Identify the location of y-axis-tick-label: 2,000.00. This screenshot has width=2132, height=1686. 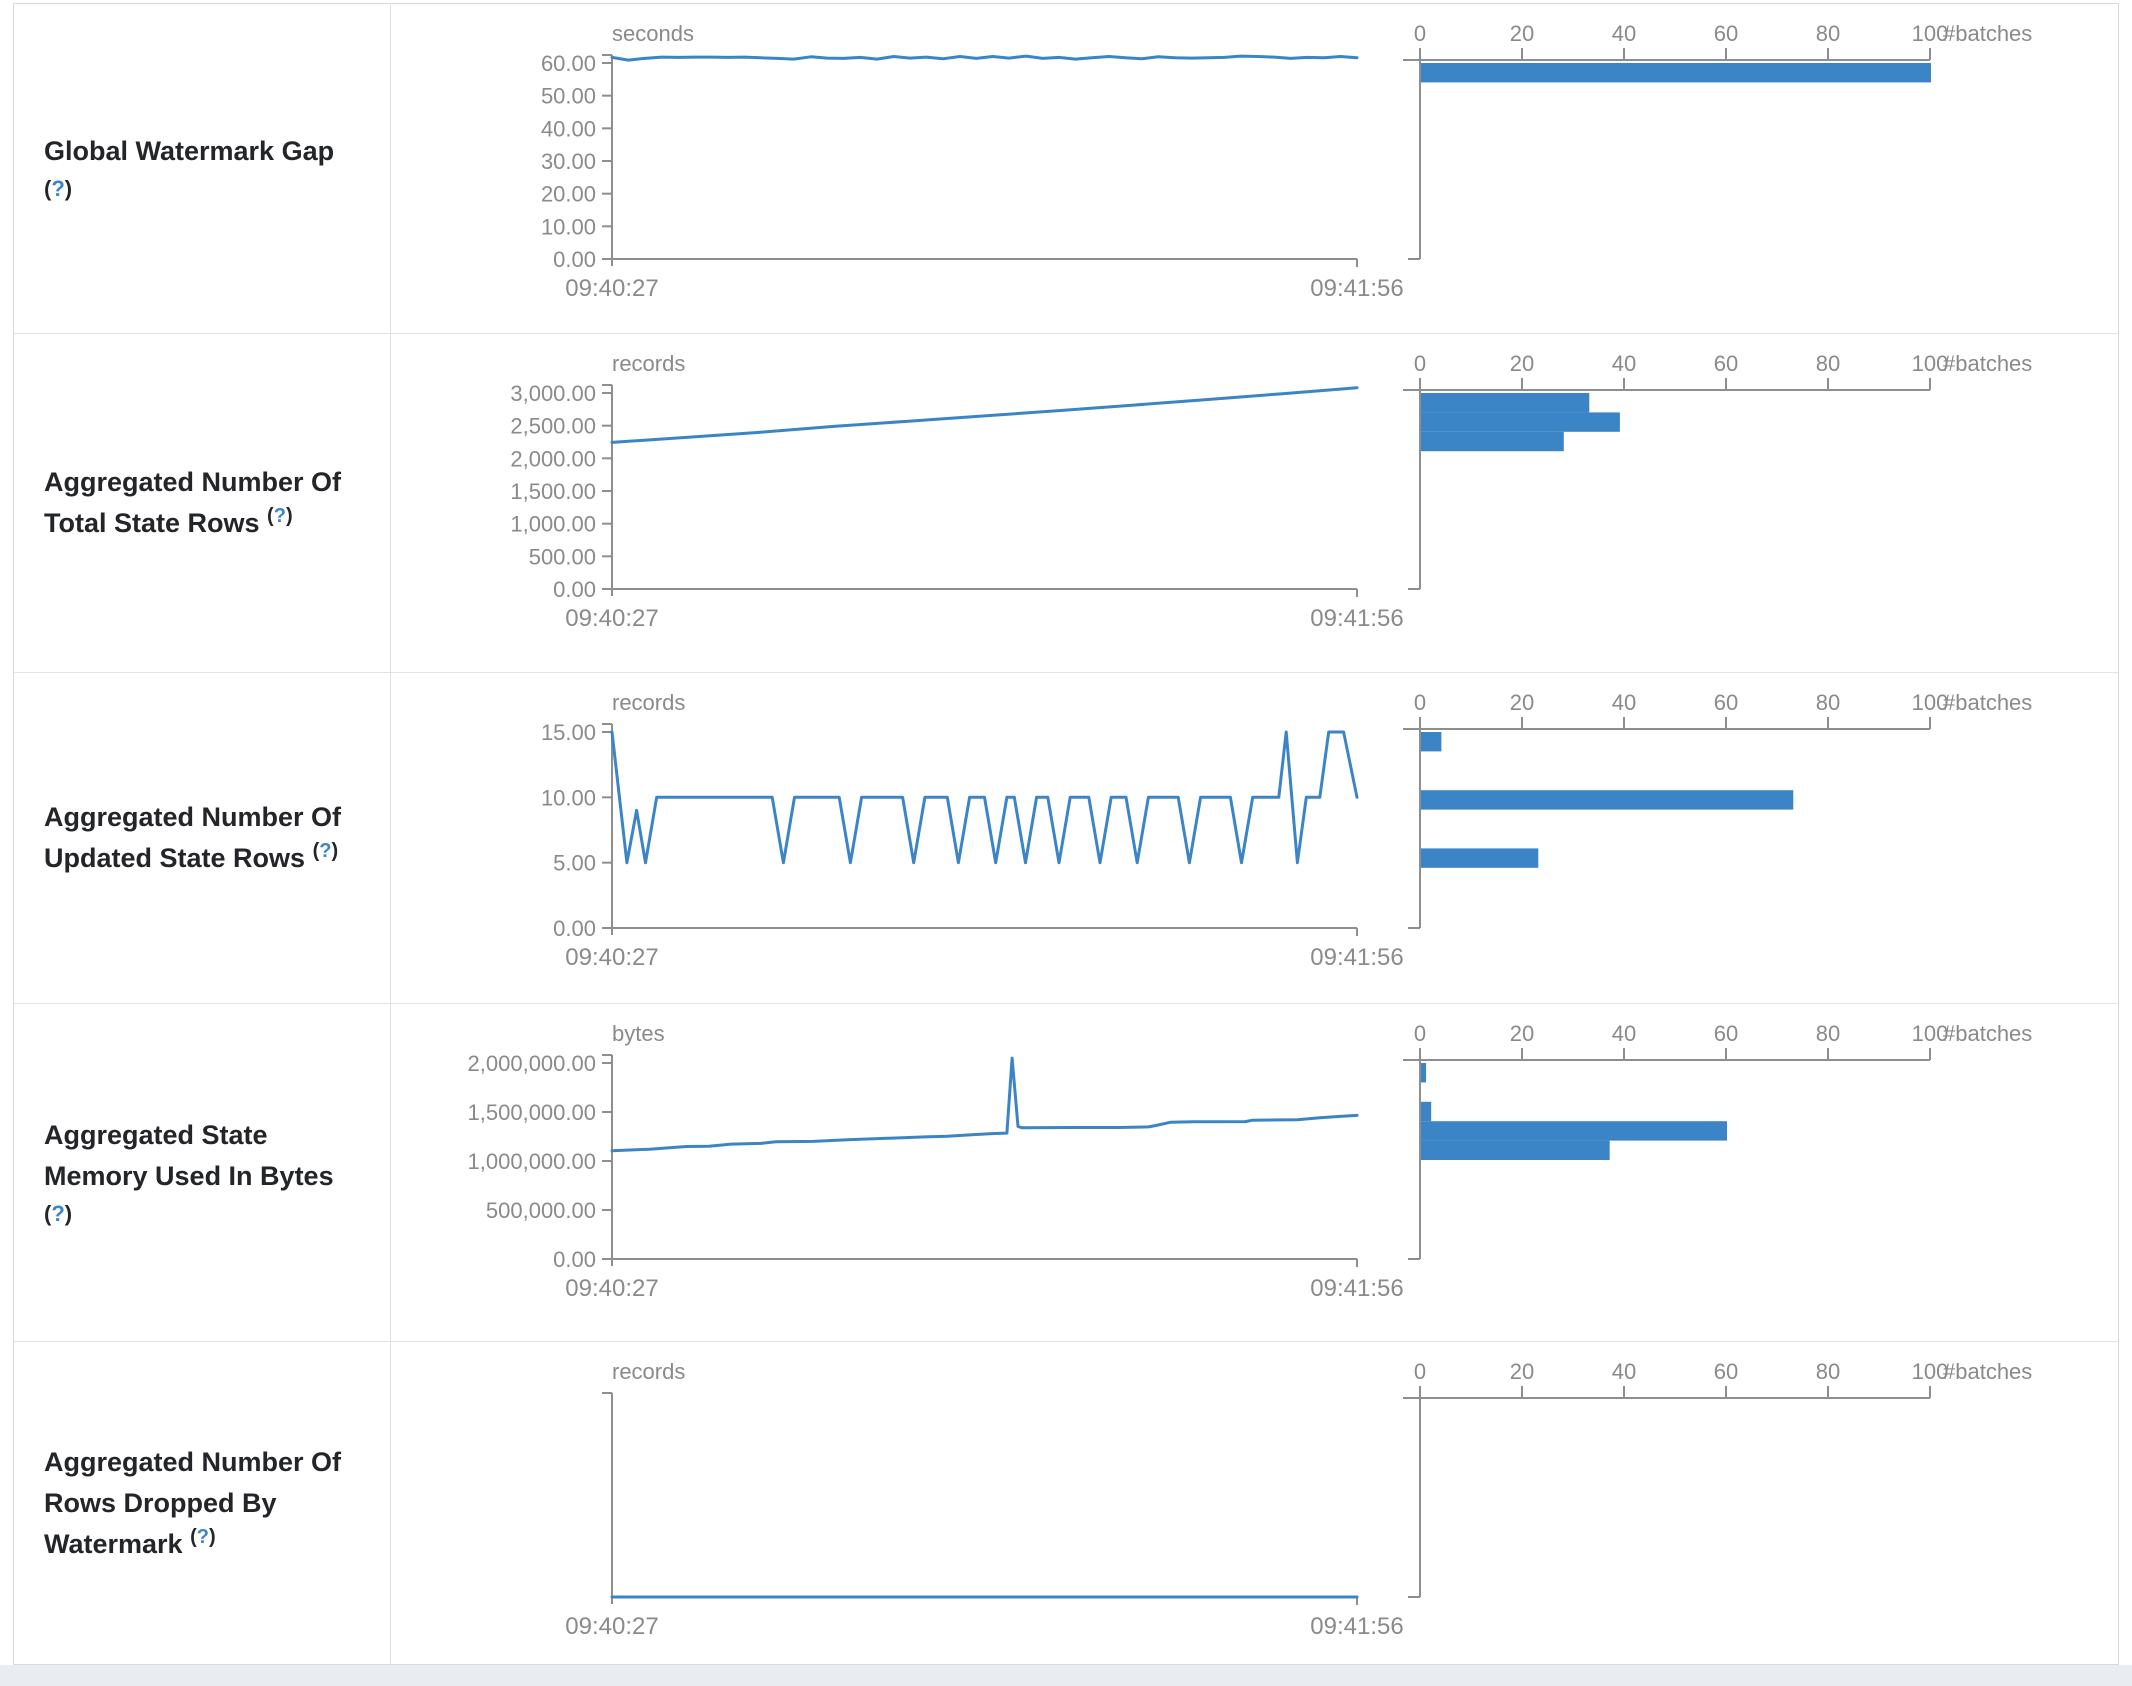
(553, 458).